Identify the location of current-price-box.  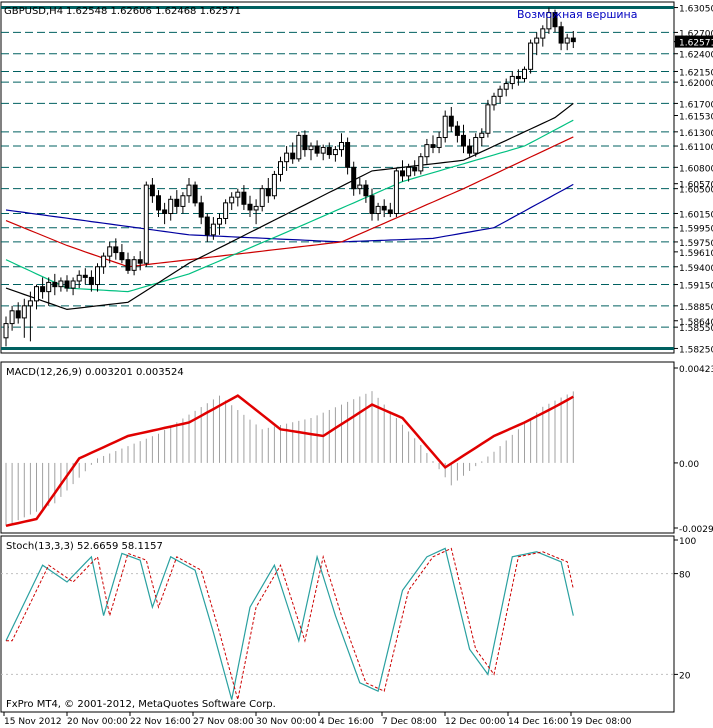
(694, 41).